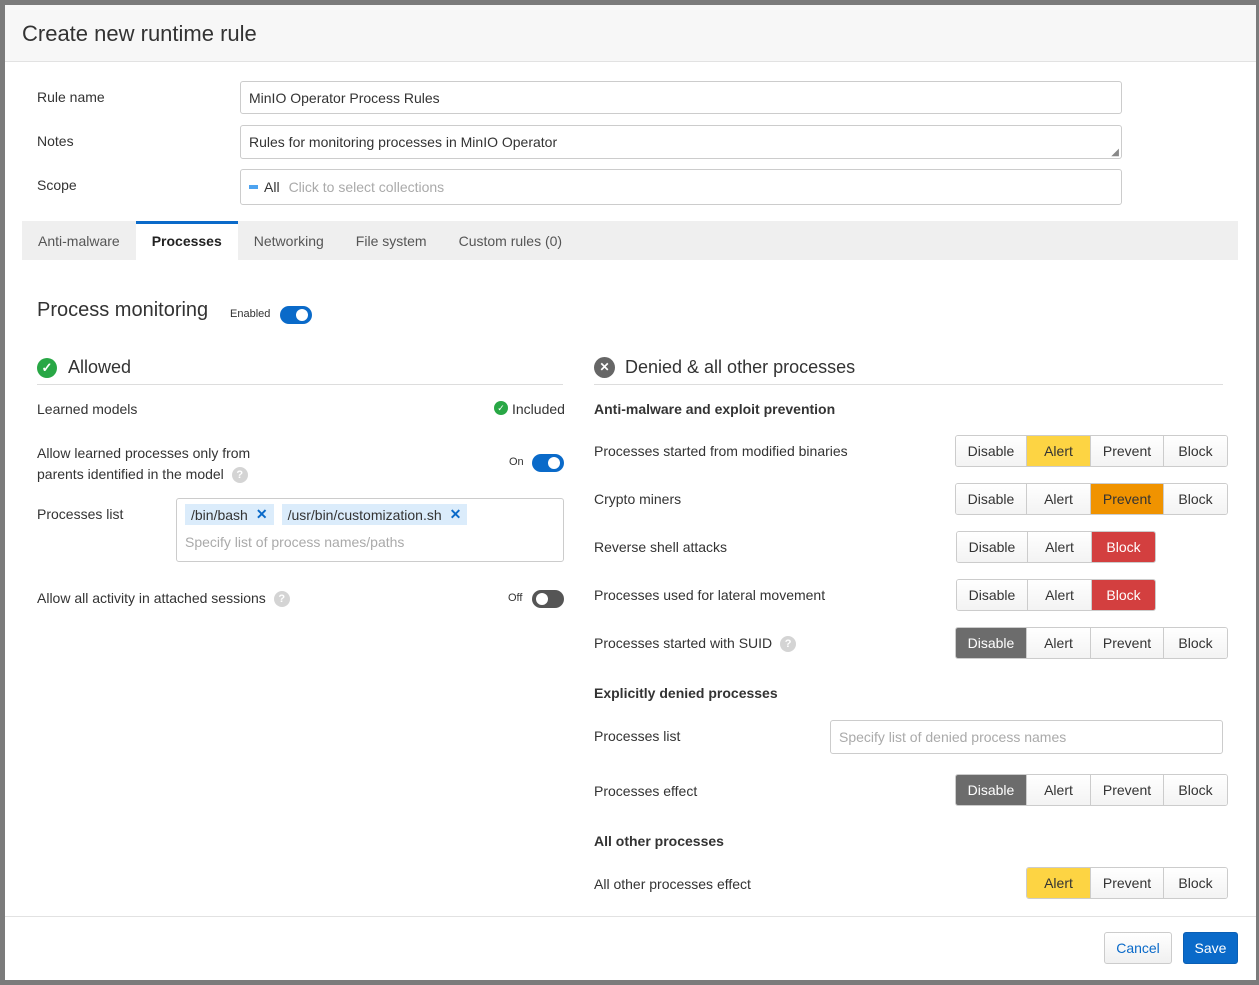  I want to click on tab-file-system: File system, so click(391, 241).